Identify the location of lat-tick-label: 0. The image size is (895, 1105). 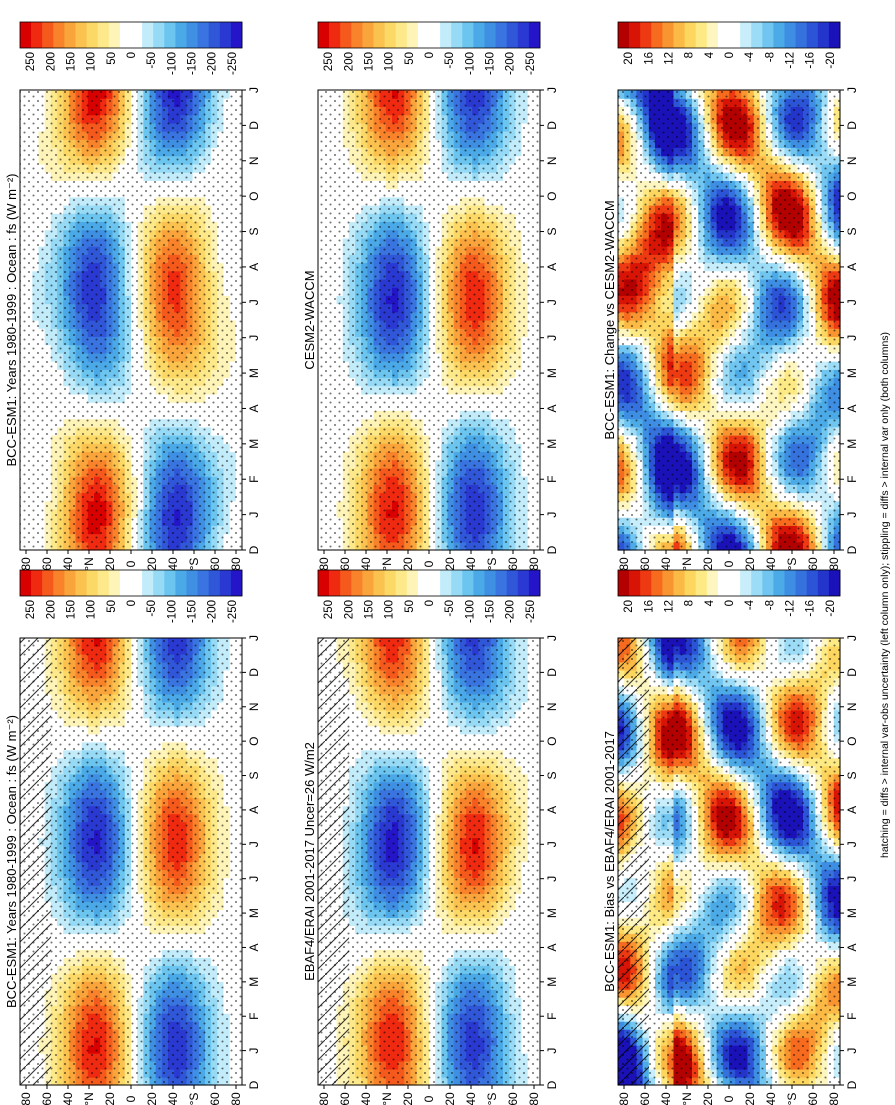
(131, 563).